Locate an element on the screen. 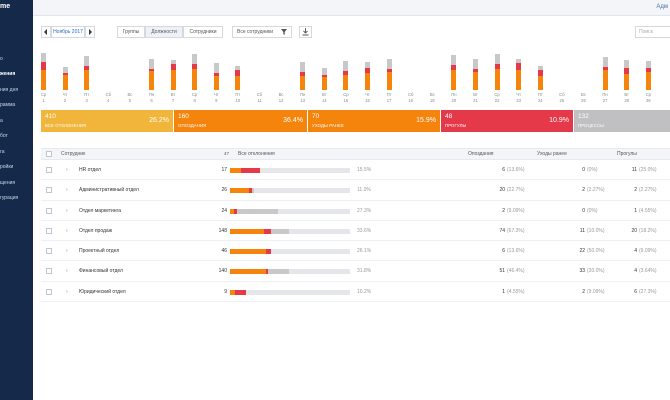 This screenshot has height=400, width=670. filter-icon is located at coordinates (284, 32).